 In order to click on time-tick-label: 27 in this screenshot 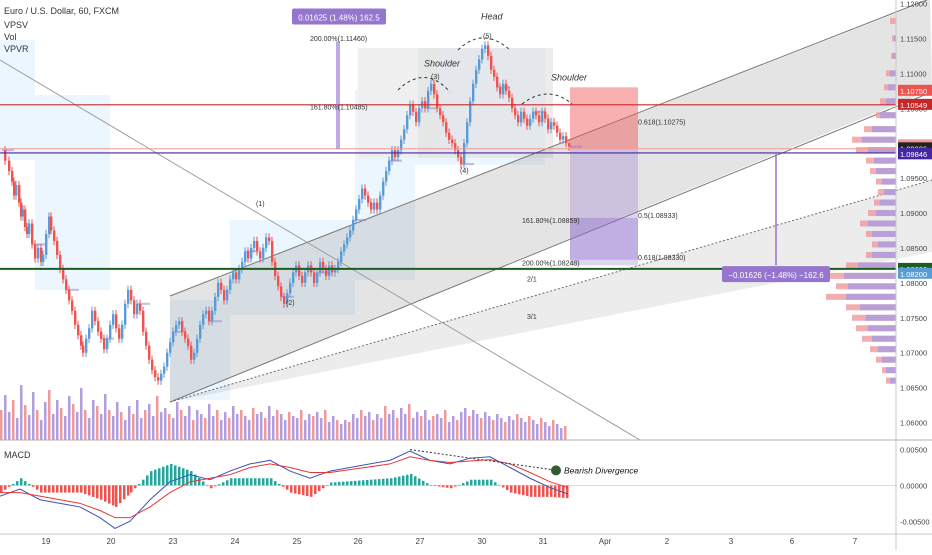, I will do `click(420, 541)`.